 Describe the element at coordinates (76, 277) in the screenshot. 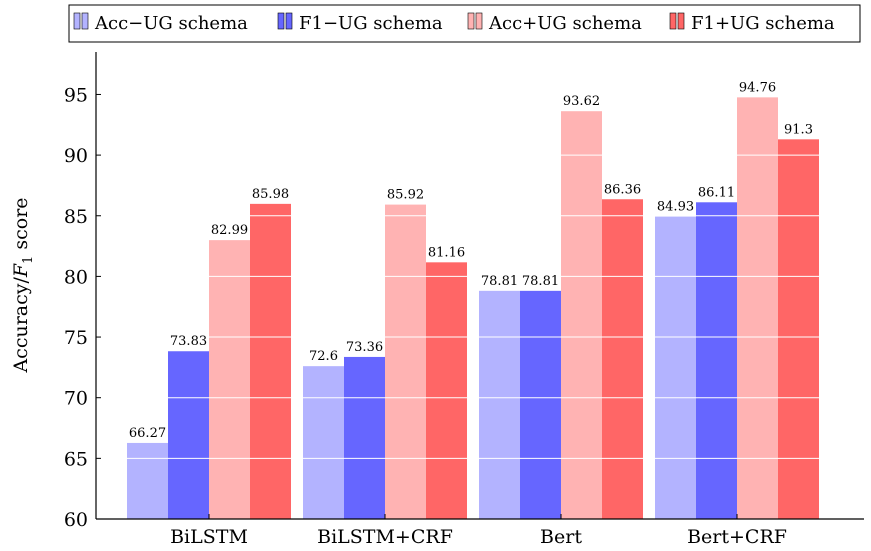

I see `y-tick-label: 80` at that location.